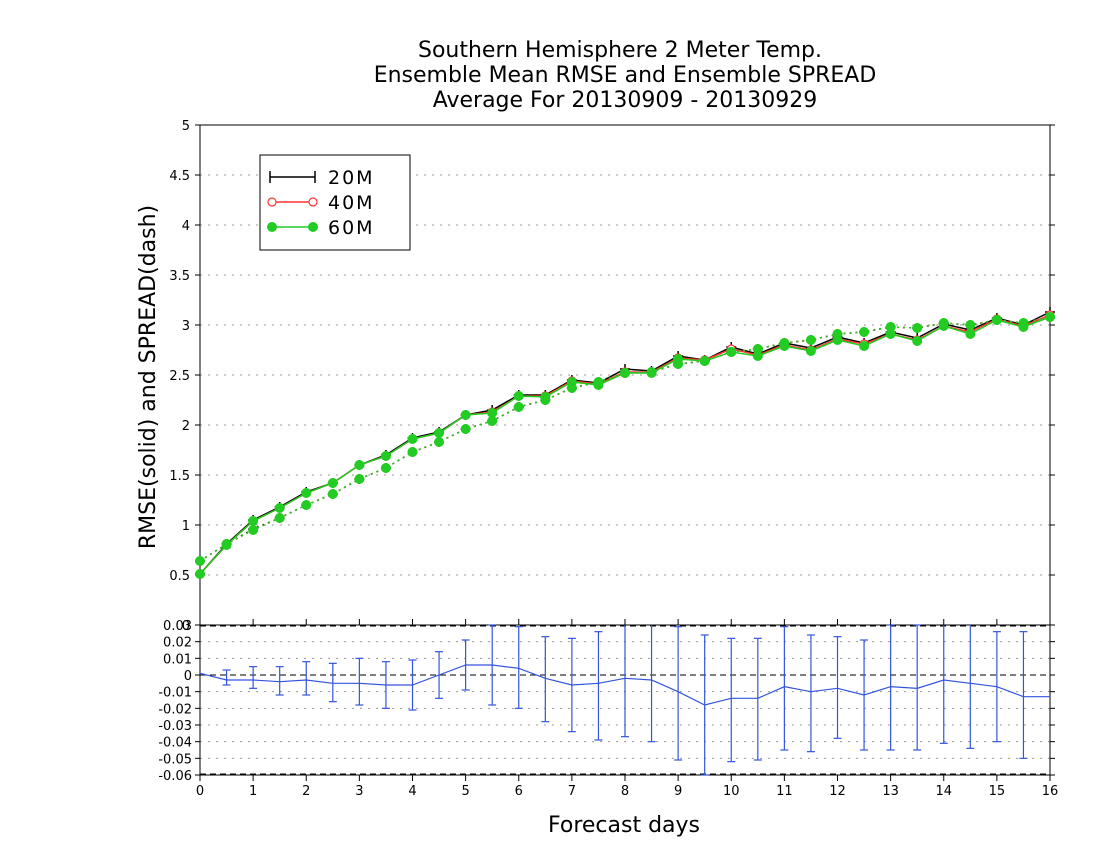 Image resolution: width=1100 pixels, height=850 pixels. I want to click on x-tick-label: 5, so click(465, 791).